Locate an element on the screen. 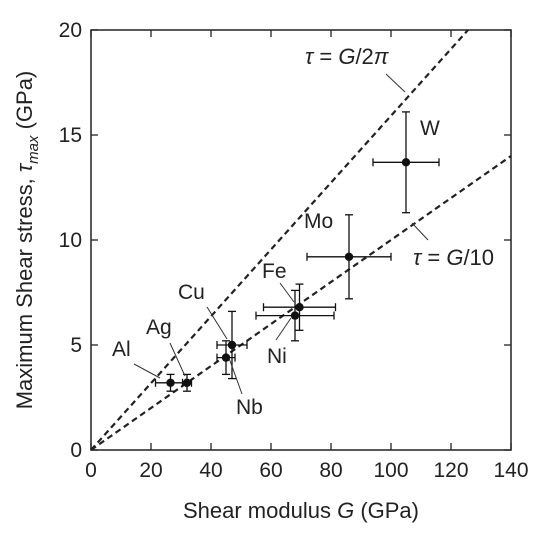 This screenshot has width=550, height=540. data-point-ag is located at coordinates (187, 382).